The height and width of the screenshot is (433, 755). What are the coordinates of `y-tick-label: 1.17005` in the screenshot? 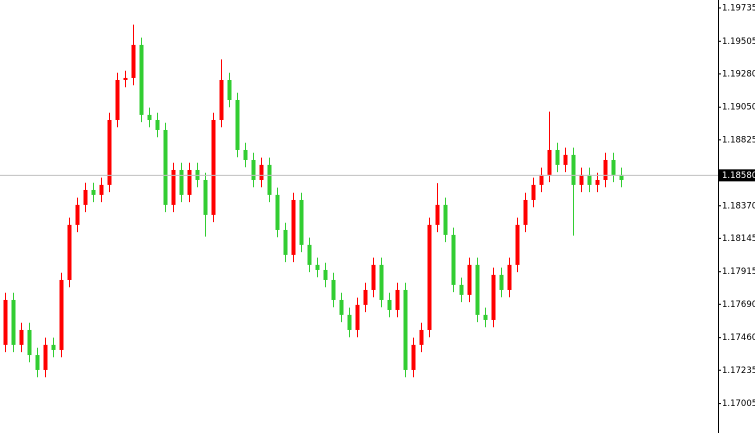 It's located at (738, 404).